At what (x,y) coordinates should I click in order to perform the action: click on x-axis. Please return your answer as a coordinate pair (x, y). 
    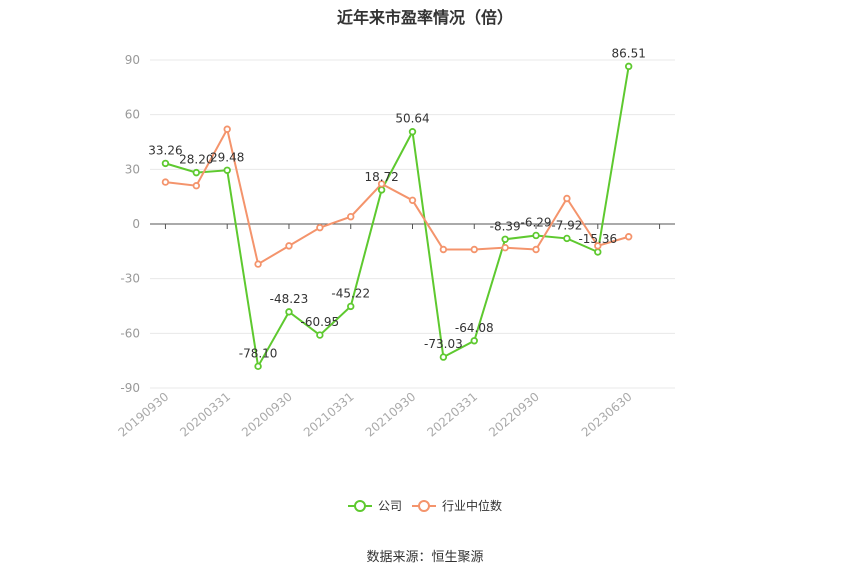
    Looking at the image, I should click on (412, 226).